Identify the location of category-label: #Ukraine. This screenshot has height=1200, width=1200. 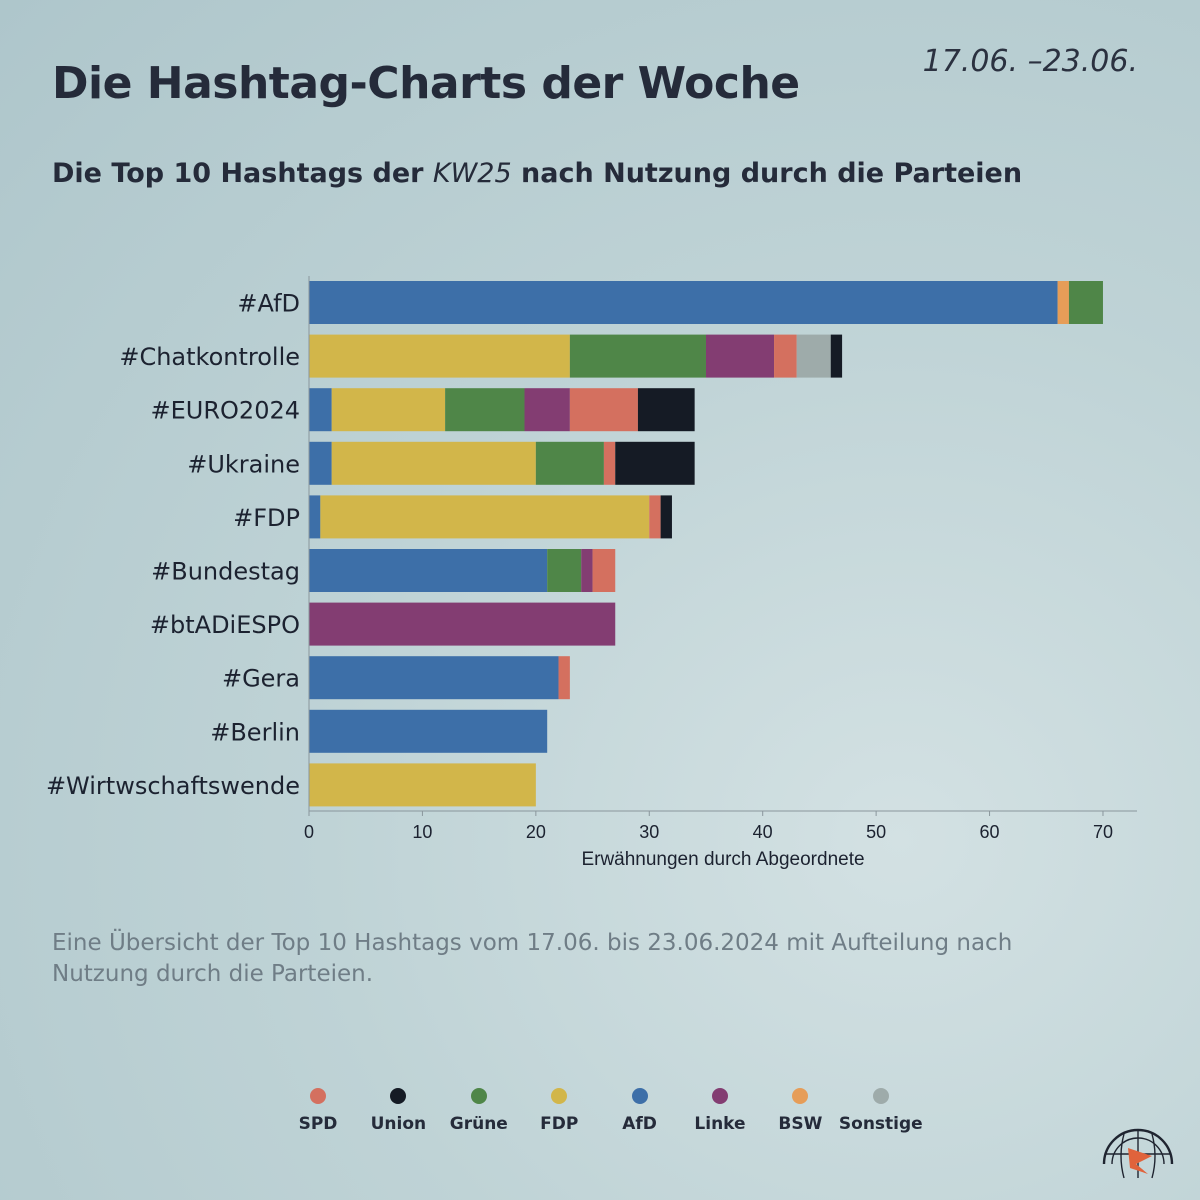
(243, 464).